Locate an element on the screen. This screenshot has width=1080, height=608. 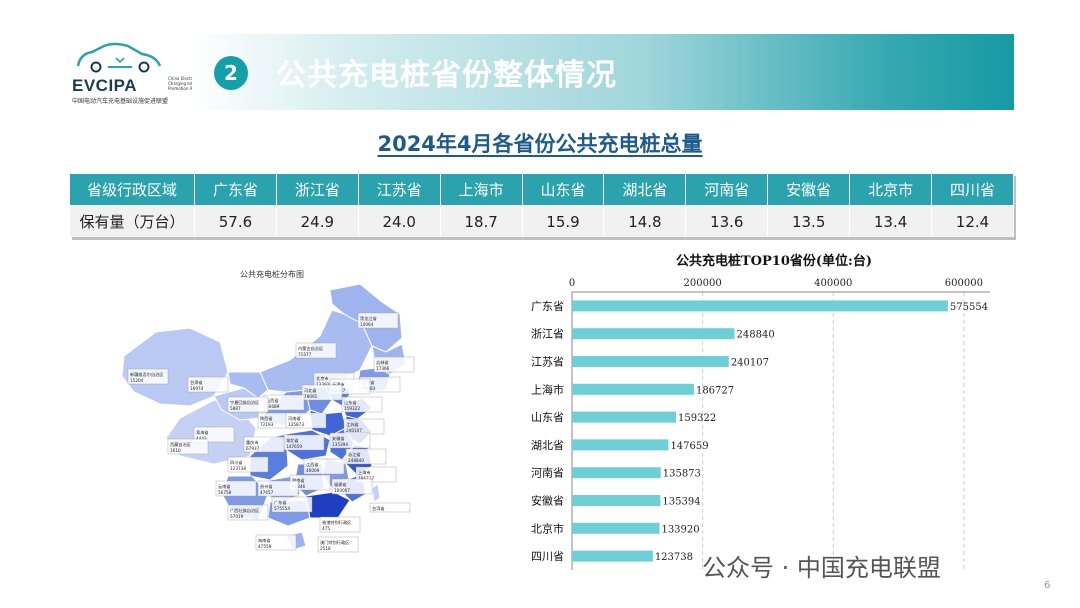
table-cell: 14.8 is located at coordinates (645, 221).